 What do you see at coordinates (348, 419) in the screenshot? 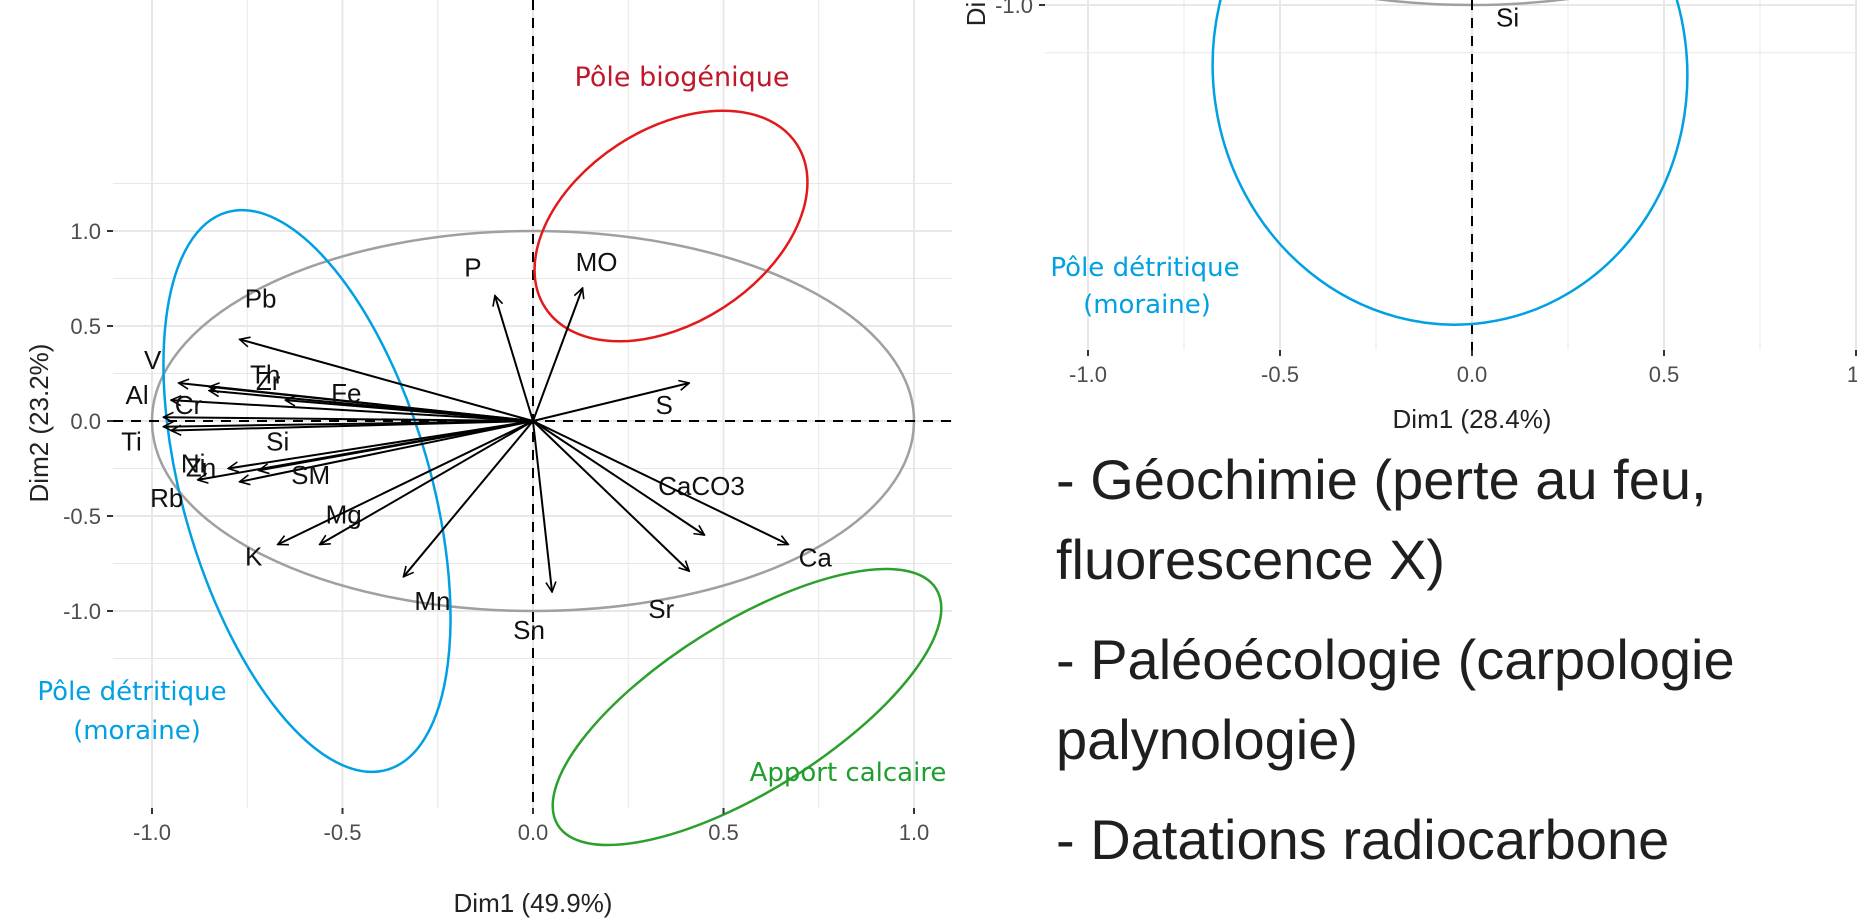
I see `loading-arrow-cr` at bounding box center [348, 419].